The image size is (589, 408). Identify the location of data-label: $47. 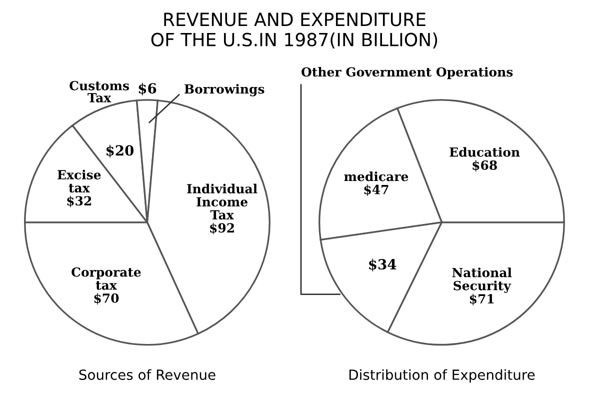
(376, 190).